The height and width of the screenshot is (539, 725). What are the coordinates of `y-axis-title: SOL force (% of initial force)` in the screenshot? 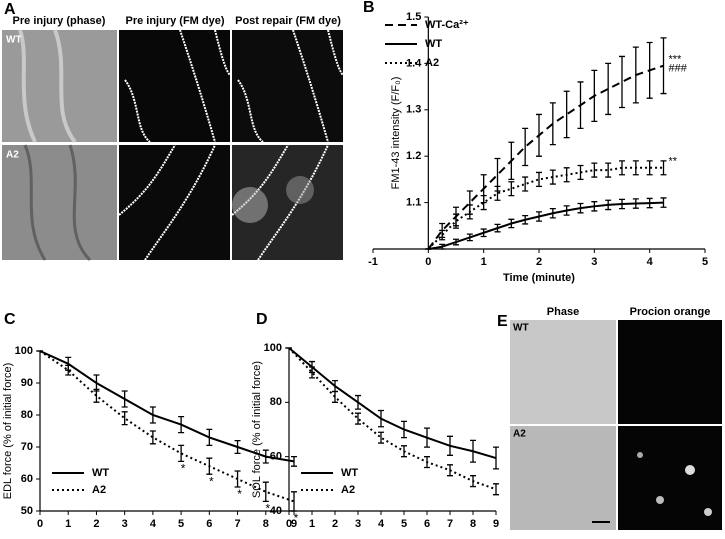 It's located at (257, 429).